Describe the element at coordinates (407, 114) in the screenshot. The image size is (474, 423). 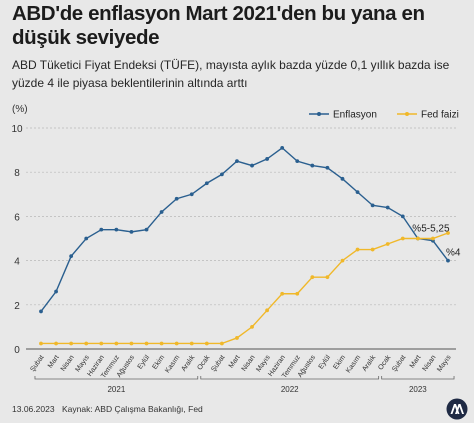
I see `legend-marker-fed-rate` at that location.